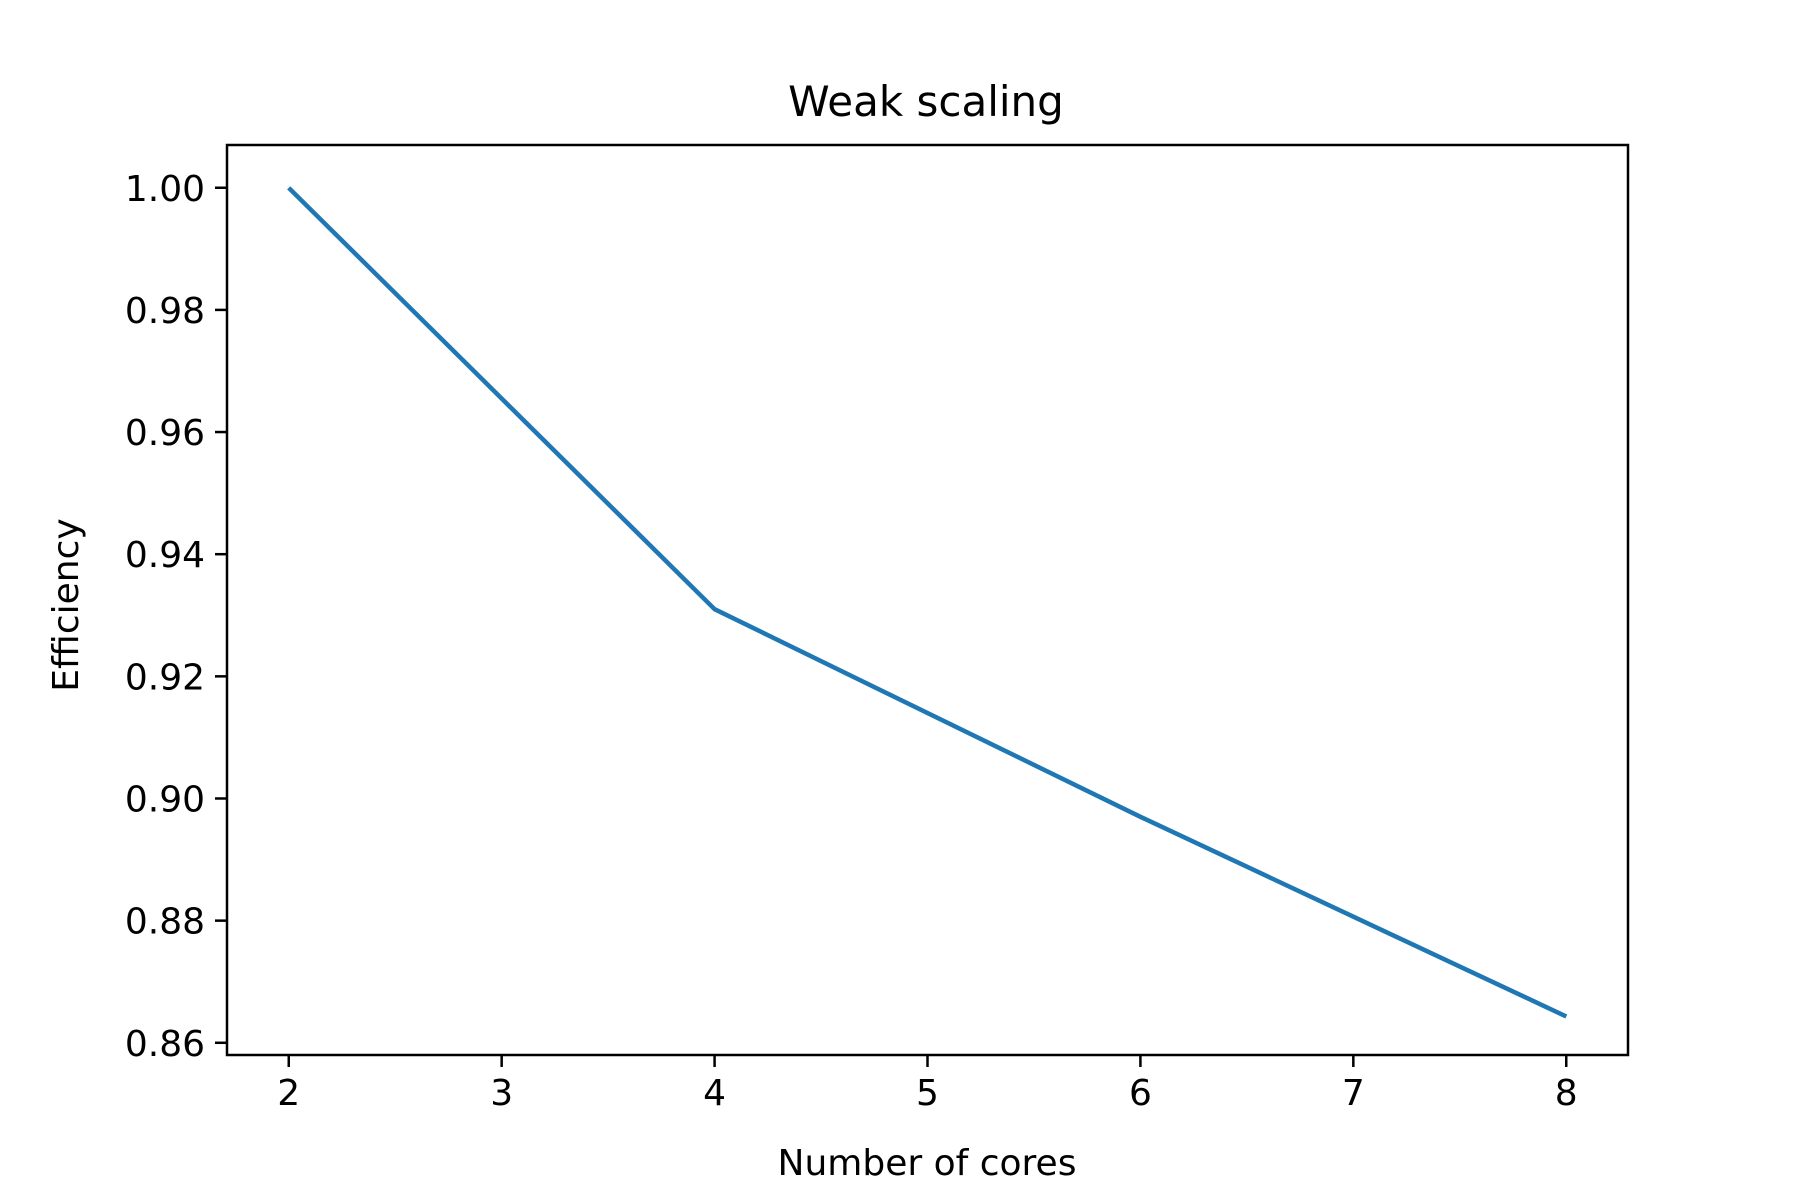 Image resolution: width=1800 pixels, height=1200 pixels. What do you see at coordinates (66, 604) in the screenshot?
I see `y-axis-label: Efficiency` at bounding box center [66, 604].